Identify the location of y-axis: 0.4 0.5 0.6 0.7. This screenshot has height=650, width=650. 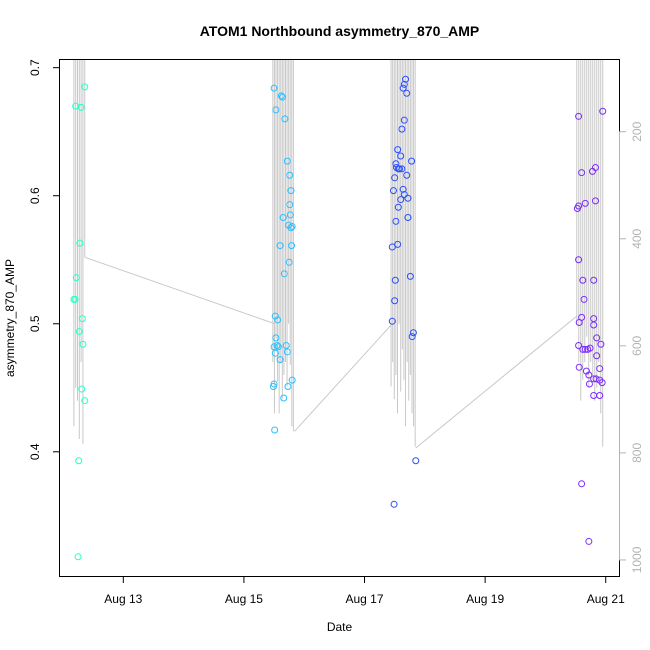
(44, 259).